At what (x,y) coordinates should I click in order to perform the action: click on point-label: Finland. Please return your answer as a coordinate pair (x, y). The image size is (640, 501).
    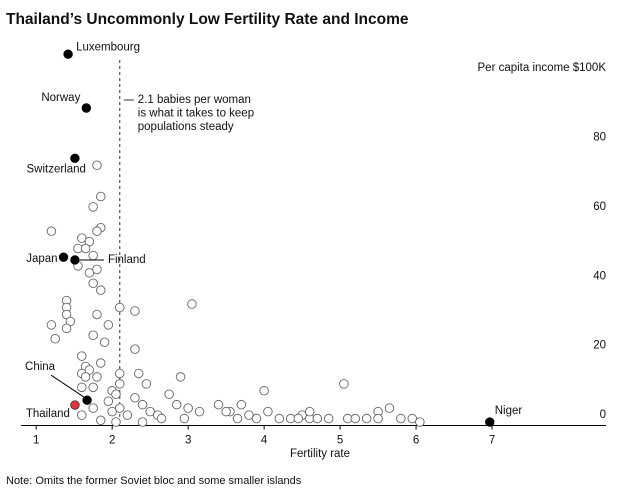
    Looking at the image, I should click on (127, 260).